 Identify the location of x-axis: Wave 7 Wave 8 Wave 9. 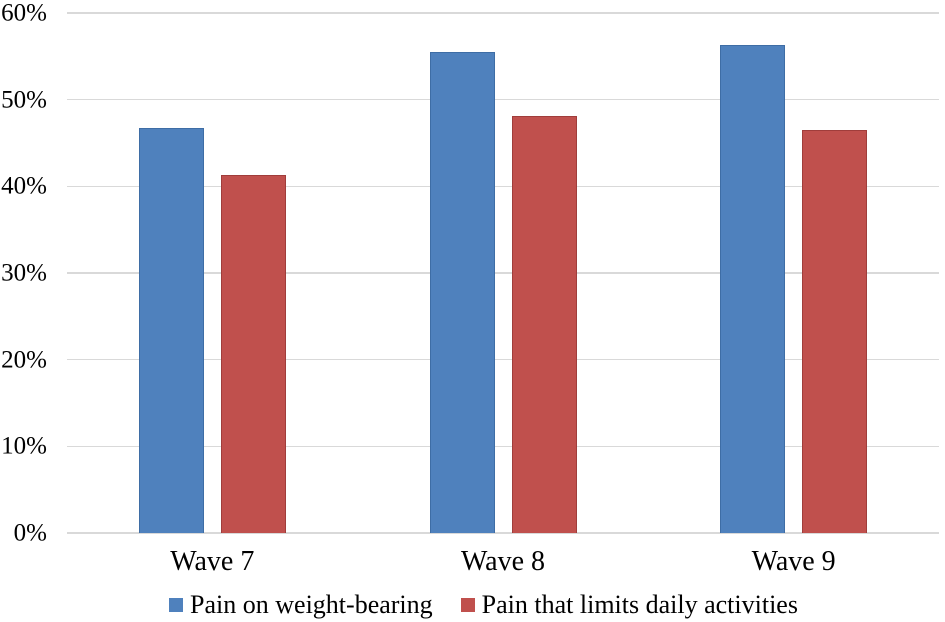
(503, 564).